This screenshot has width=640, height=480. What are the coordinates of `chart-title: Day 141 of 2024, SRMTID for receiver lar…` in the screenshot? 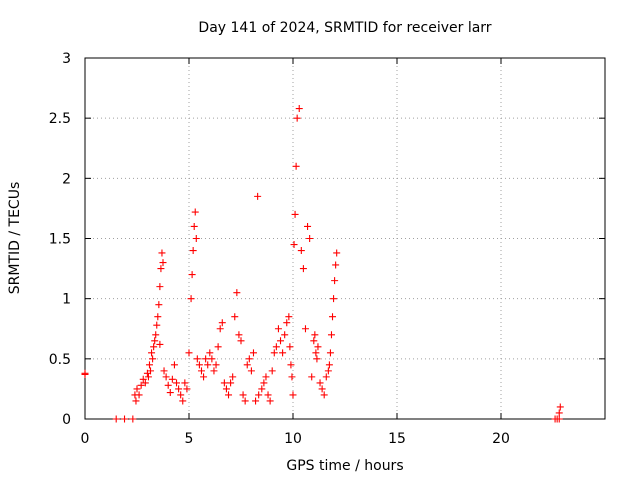 It's located at (344, 28).